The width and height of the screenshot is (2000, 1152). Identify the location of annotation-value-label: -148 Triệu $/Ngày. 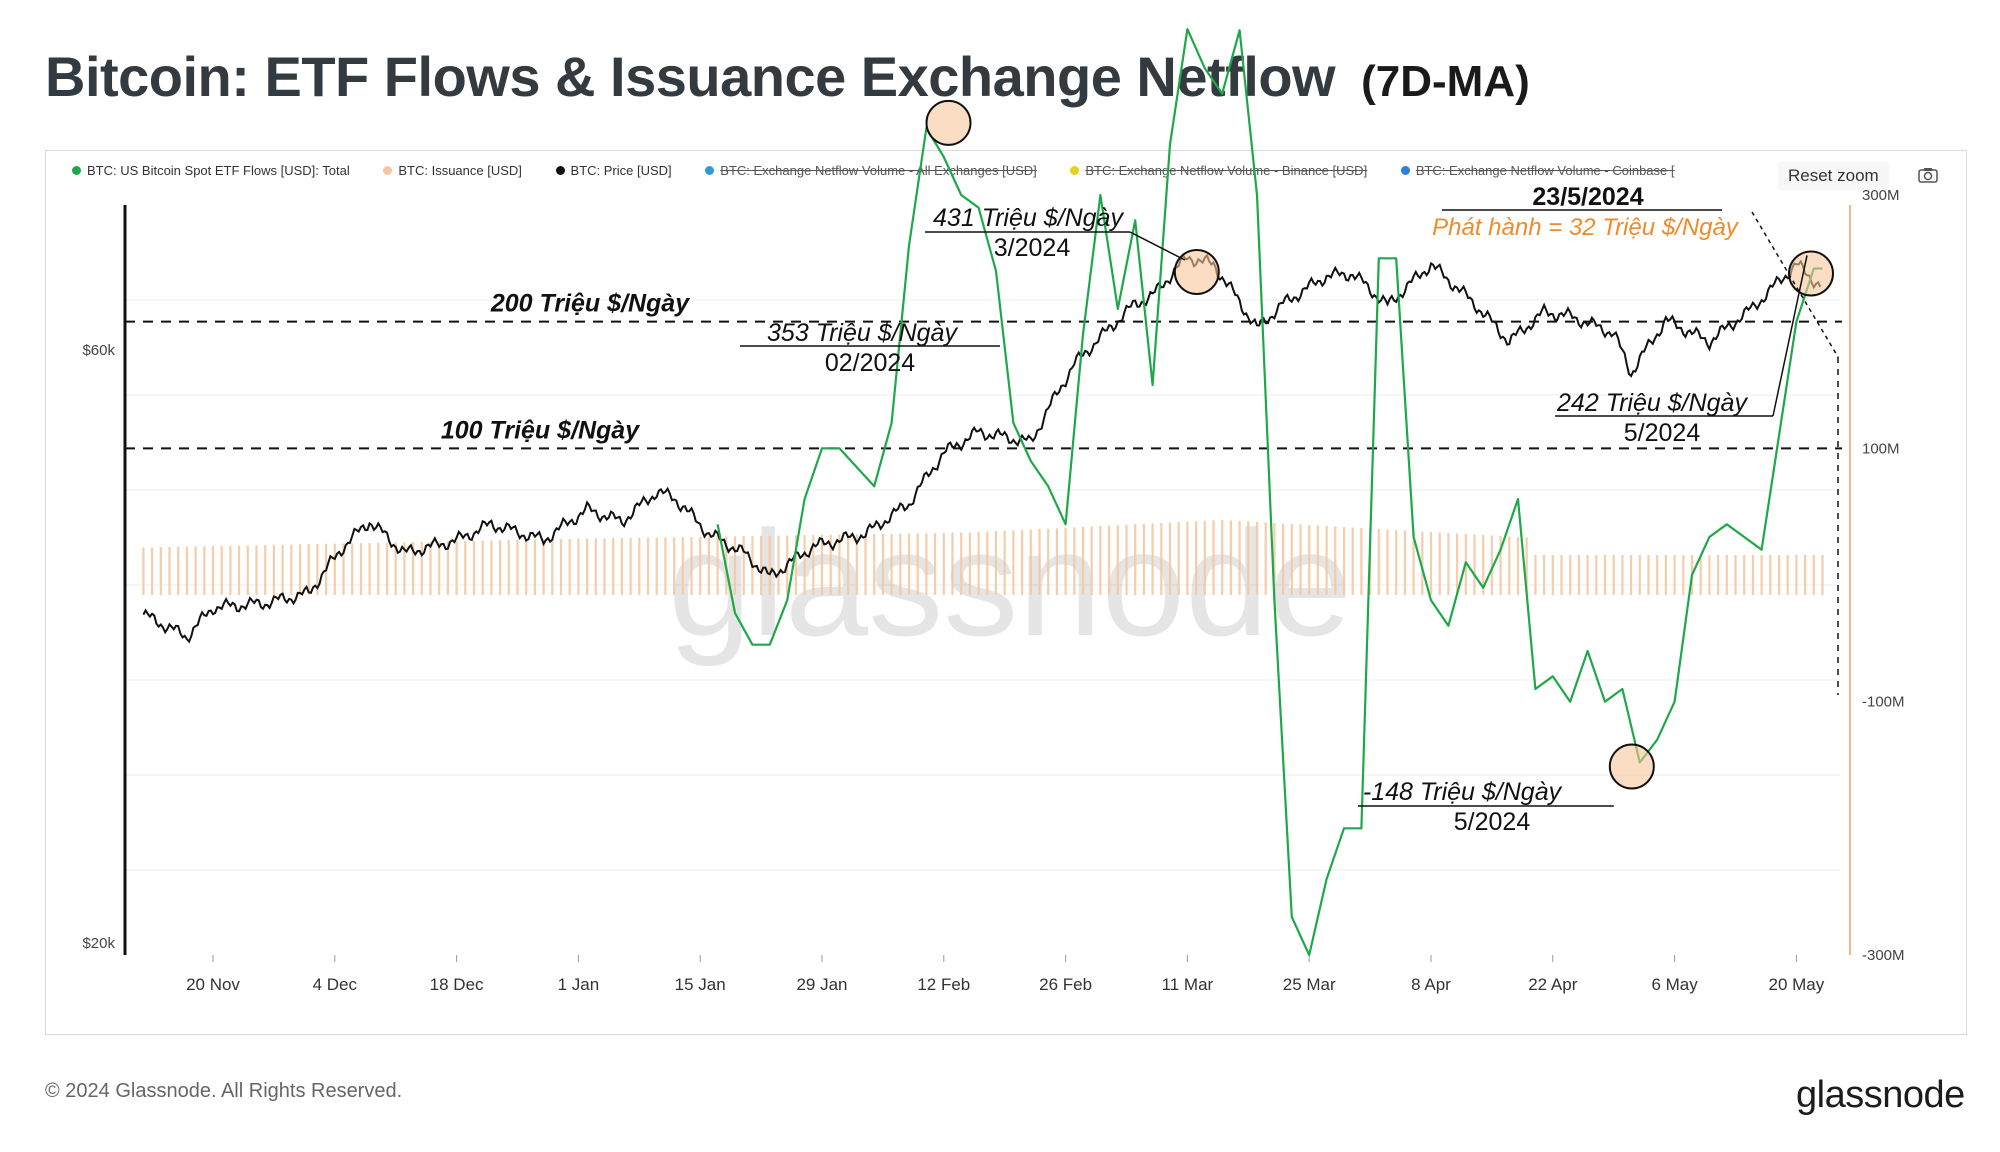
(1463, 792).